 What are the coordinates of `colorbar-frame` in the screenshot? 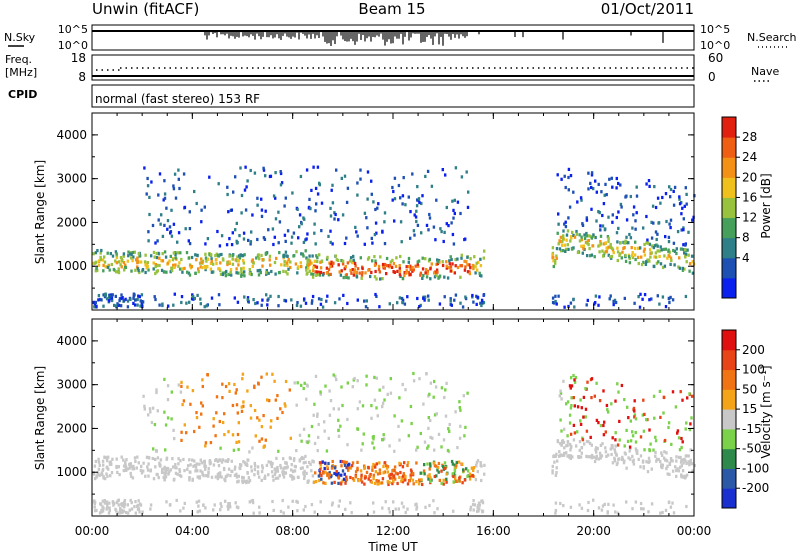 It's located at (729, 419).